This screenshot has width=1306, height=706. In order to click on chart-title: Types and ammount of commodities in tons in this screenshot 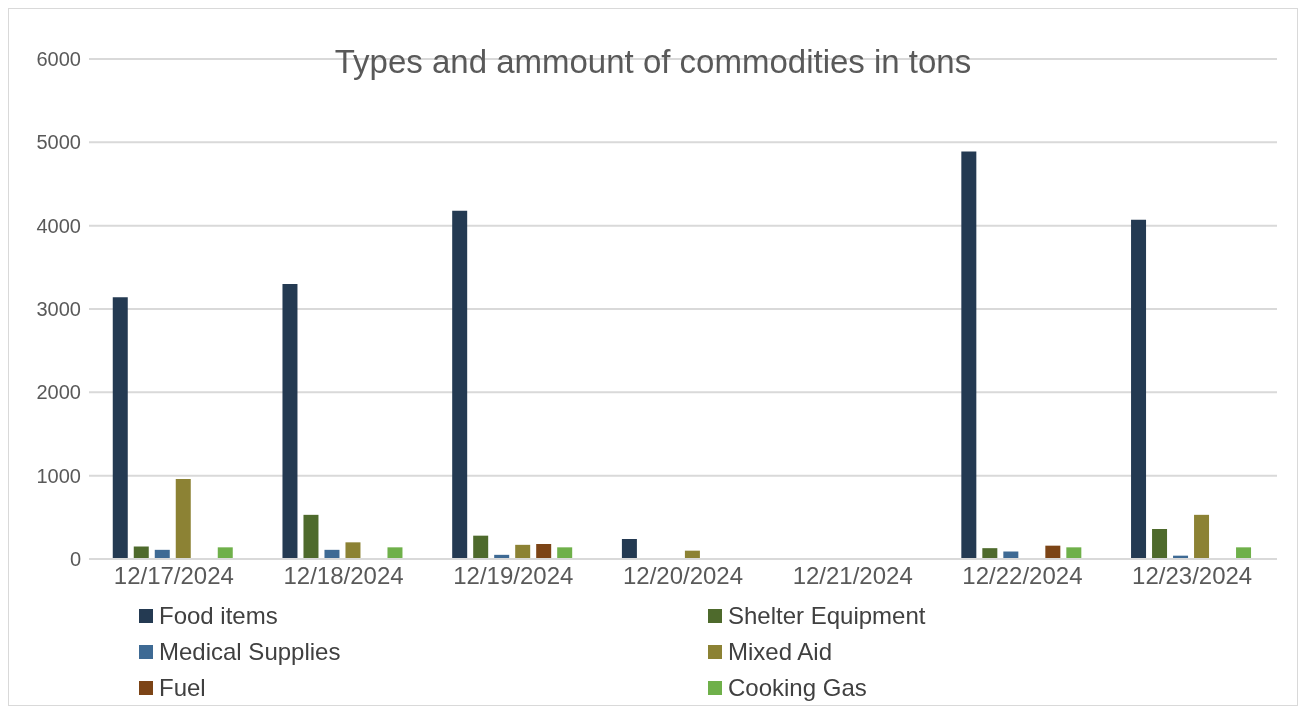, I will do `click(653, 61)`.